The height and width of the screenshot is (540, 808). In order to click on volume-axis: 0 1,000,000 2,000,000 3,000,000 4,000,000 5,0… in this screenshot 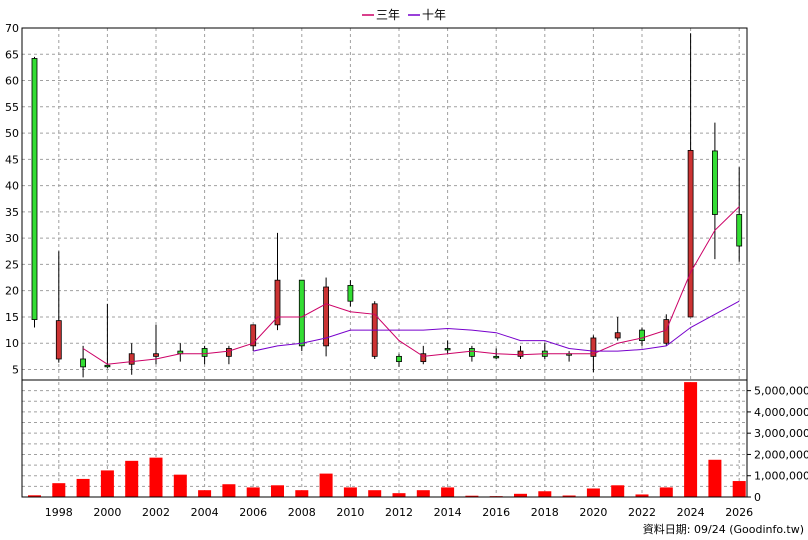, I will do `click(777, 444)`.